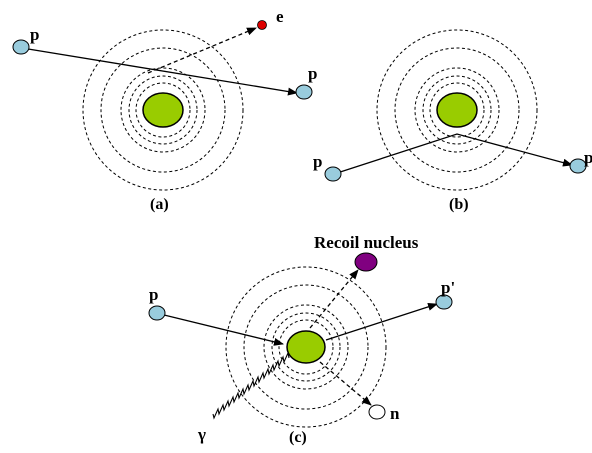 This screenshot has width=592, height=453. Describe the element at coordinates (159, 204) in the screenshot. I see `caption-a: (a)` at that location.